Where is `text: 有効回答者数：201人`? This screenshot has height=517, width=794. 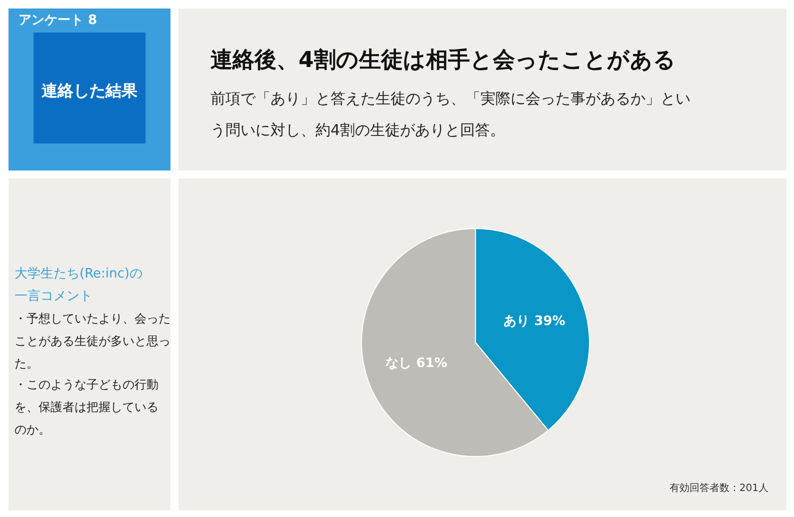 text: 有効回答者数：201人 is located at coordinates (719, 488).